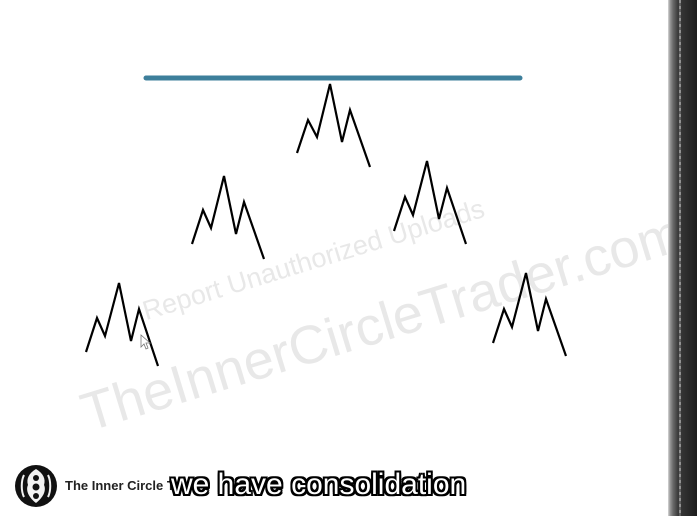 The image size is (697, 516). What do you see at coordinates (124, 485) in the screenshot?
I see `brand-name: The Inner Circle Trader` at bounding box center [124, 485].